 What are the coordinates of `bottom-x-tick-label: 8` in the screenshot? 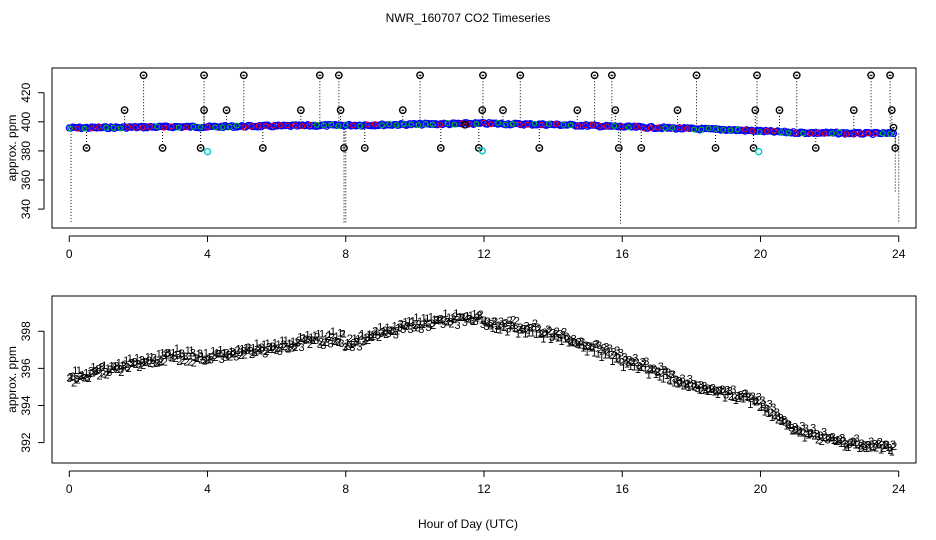 It's located at (345, 489).